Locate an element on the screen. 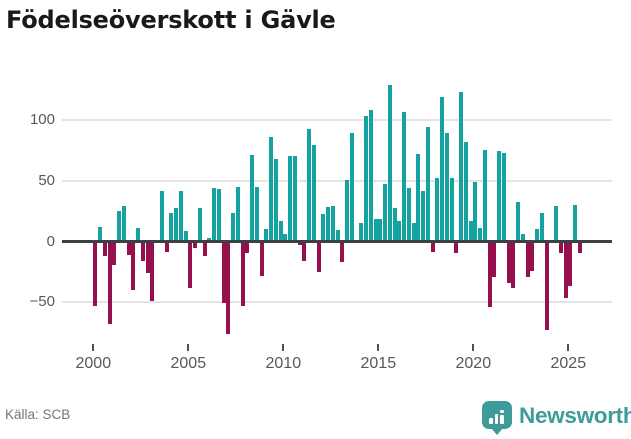  bar-2017-Q1 is located at coordinates (418, 196).